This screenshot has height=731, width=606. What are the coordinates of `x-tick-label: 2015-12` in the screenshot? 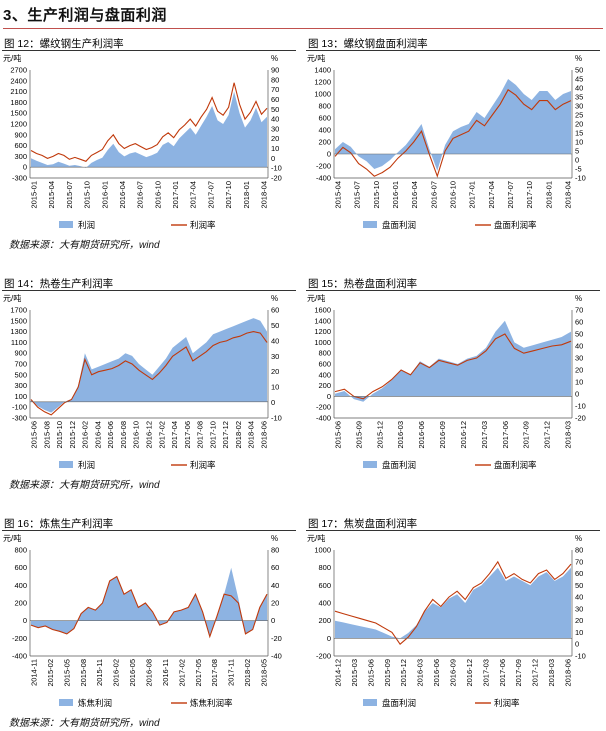 It's located at (72, 435).